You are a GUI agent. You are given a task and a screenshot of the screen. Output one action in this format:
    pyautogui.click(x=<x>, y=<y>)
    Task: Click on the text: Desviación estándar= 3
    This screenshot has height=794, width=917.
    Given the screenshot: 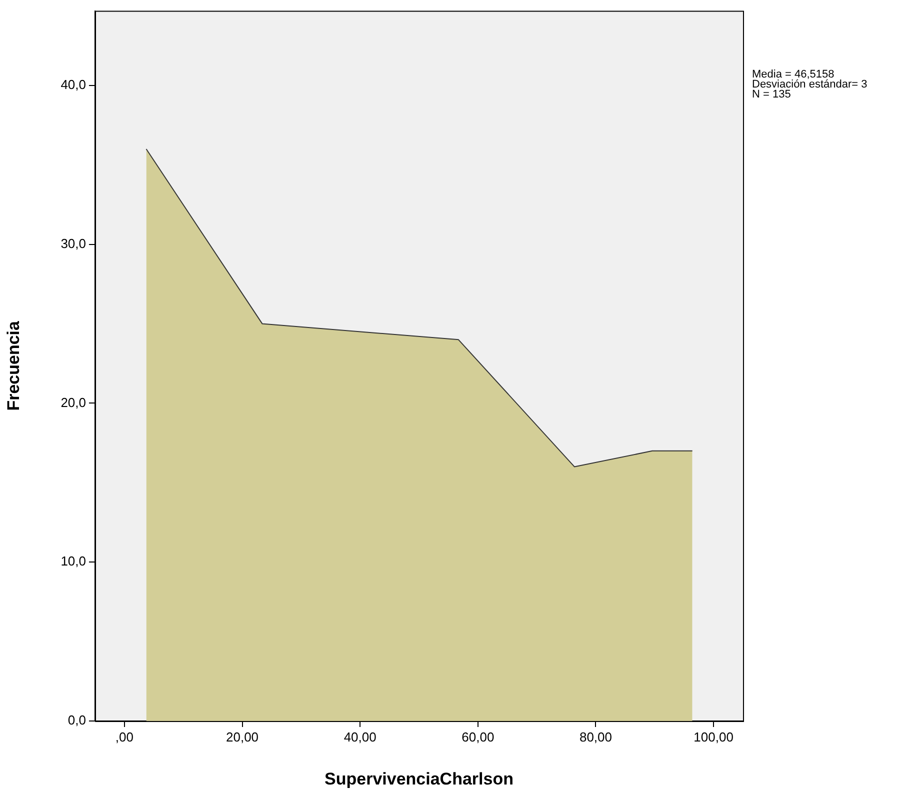 What is the action you would take?
    pyautogui.click(x=810, y=84)
    